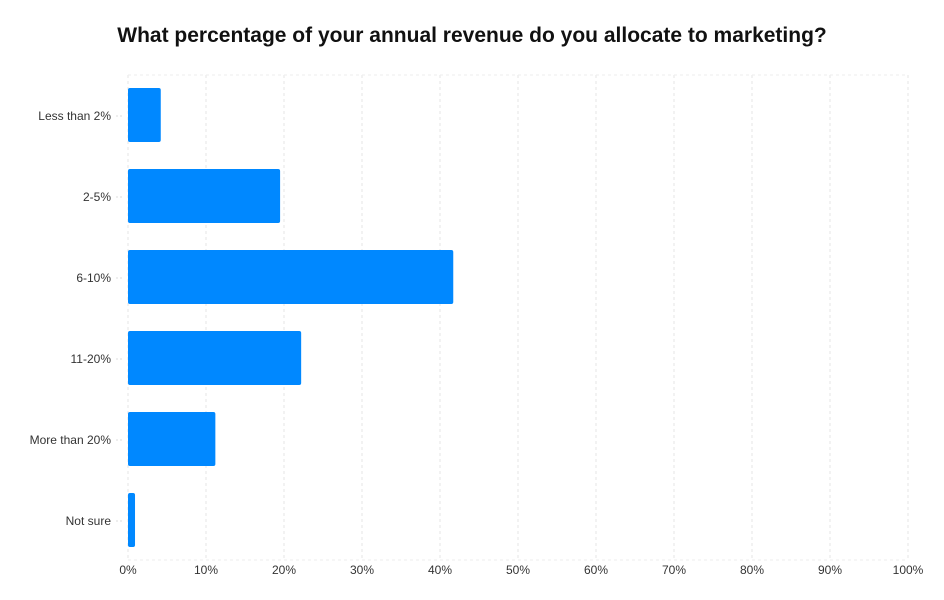 Image resolution: width=944 pixels, height=600 pixels. Describe the element at coordinates (596, 570) in the screenshot. I see `x-tick-label: 60%` at that location.